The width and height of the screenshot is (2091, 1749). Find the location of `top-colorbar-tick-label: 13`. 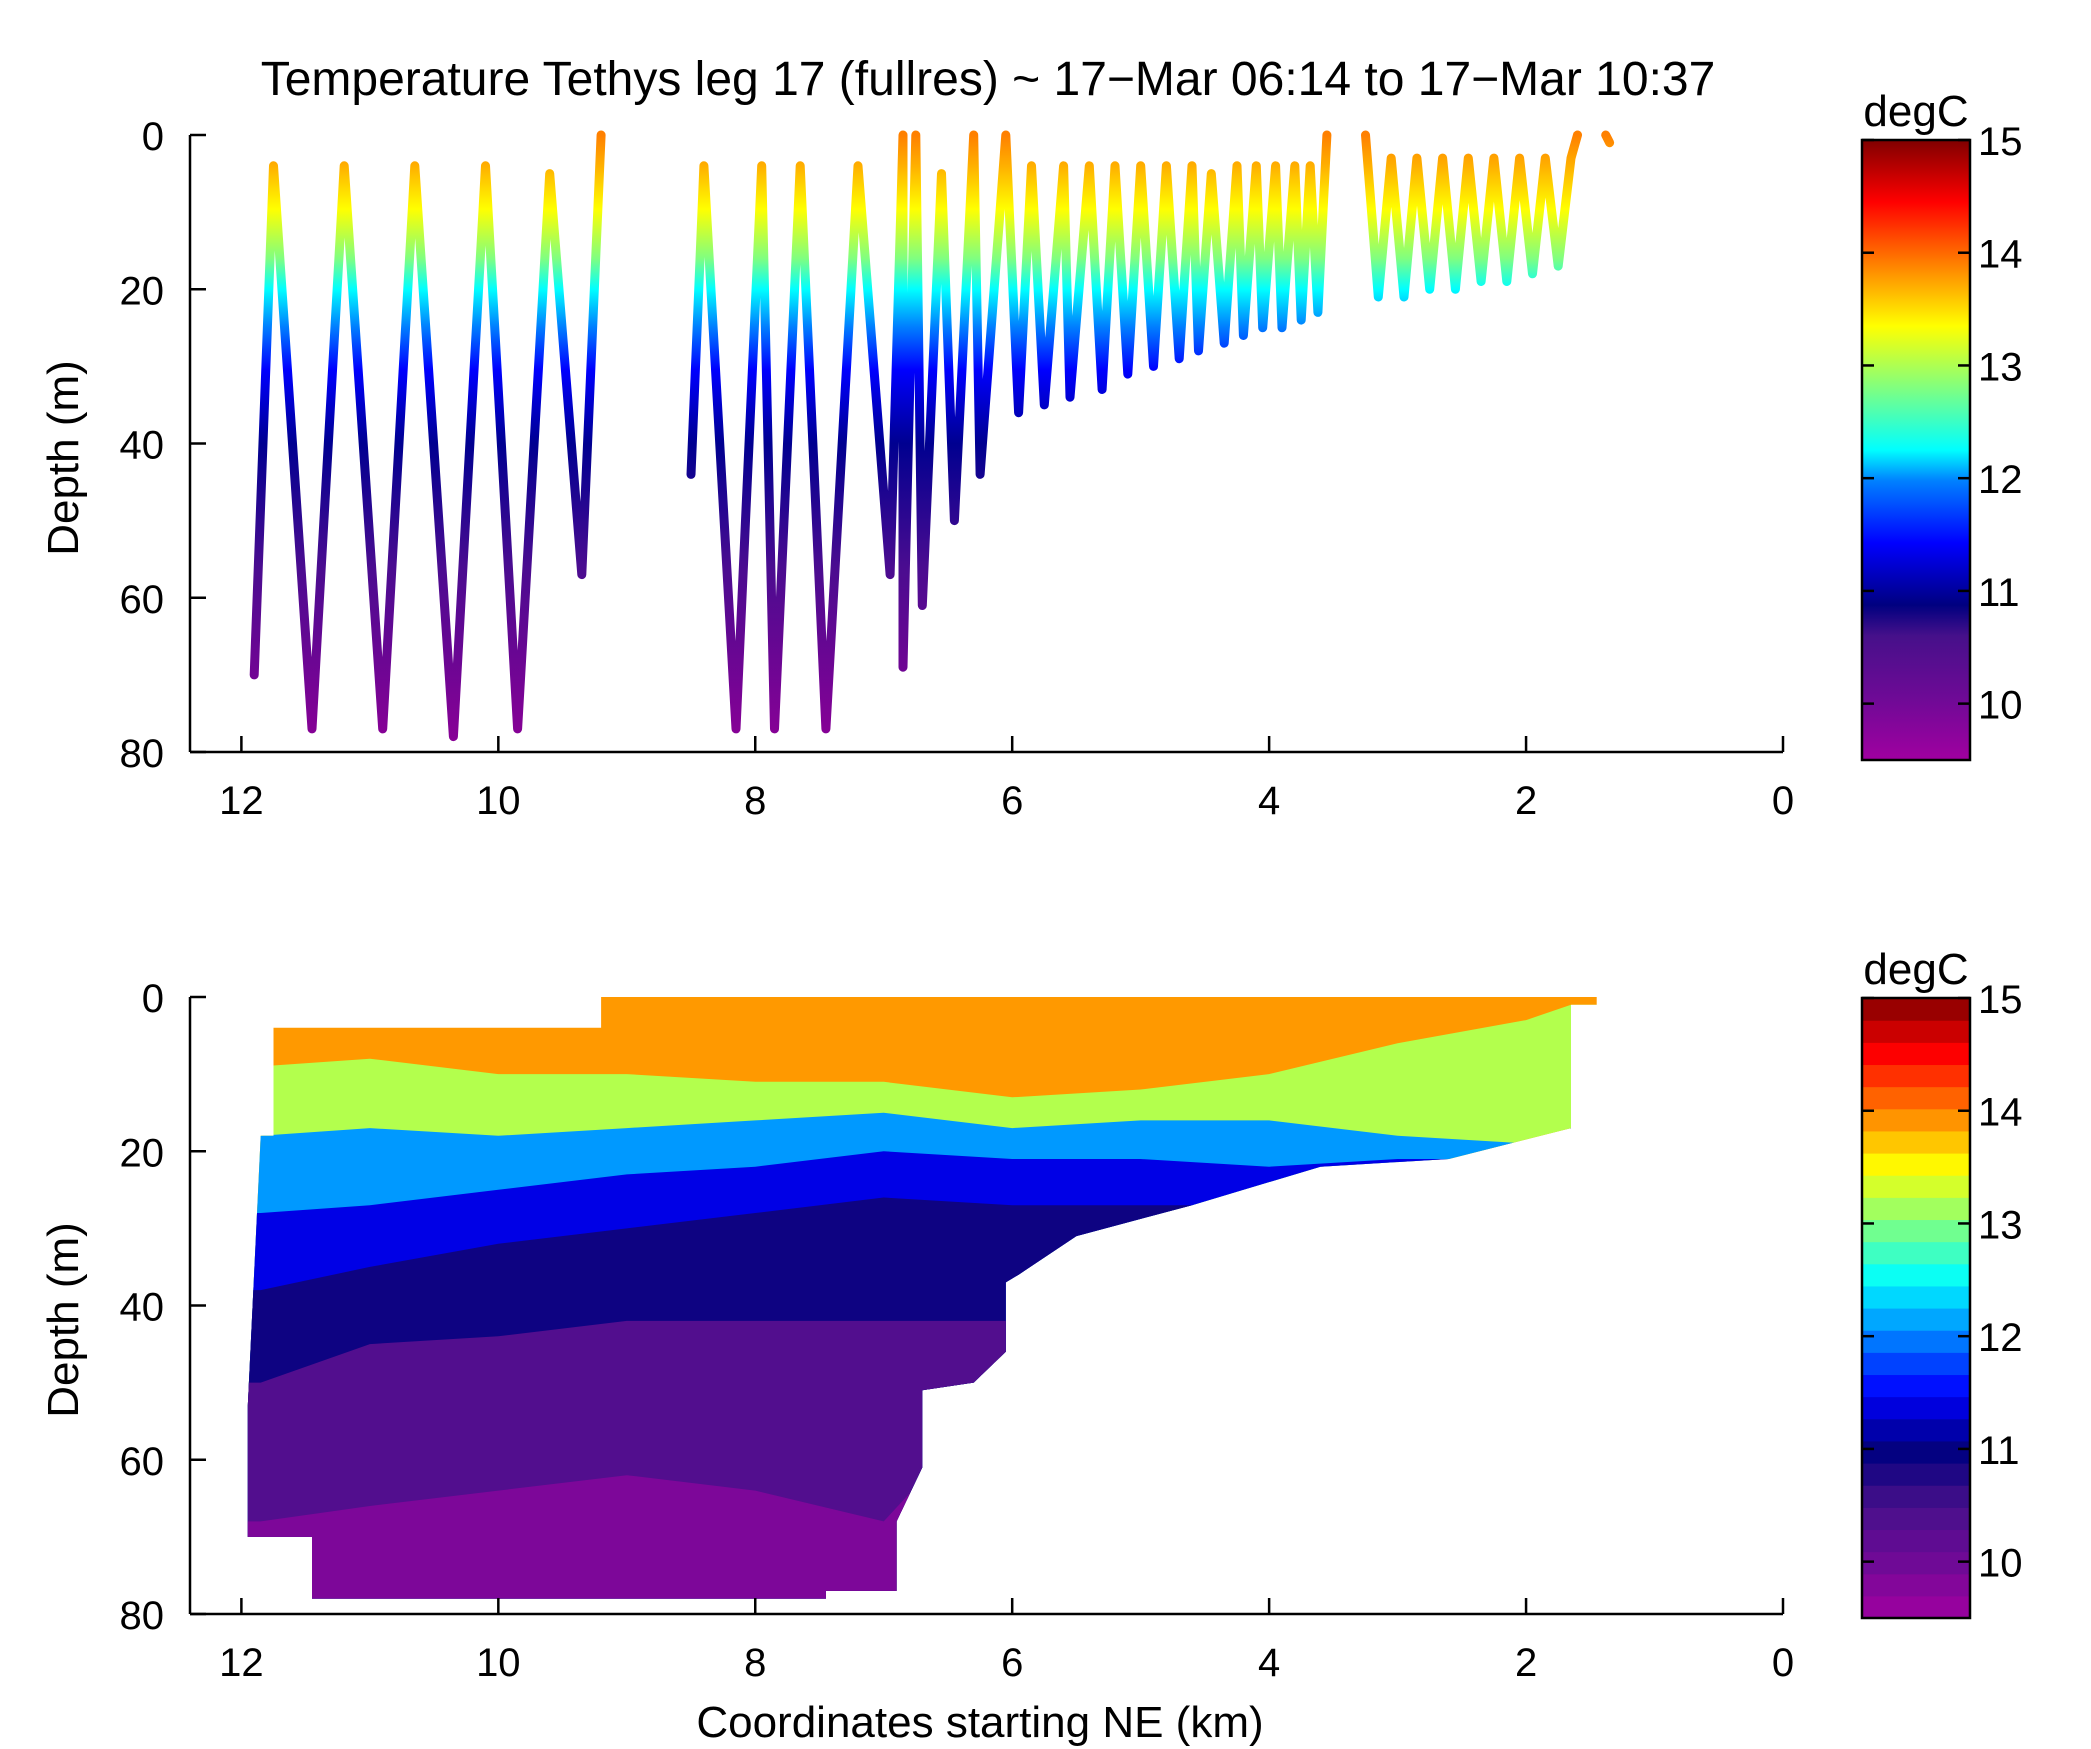

top-colorbar-tick-label: 13 is located at coordinates (2000, 367).